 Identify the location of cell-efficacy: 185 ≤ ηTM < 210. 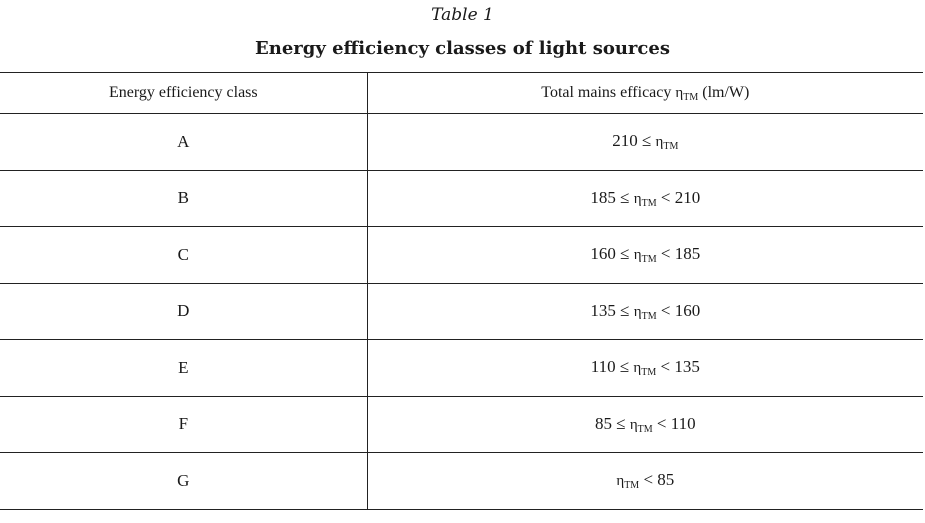
(645, 198).